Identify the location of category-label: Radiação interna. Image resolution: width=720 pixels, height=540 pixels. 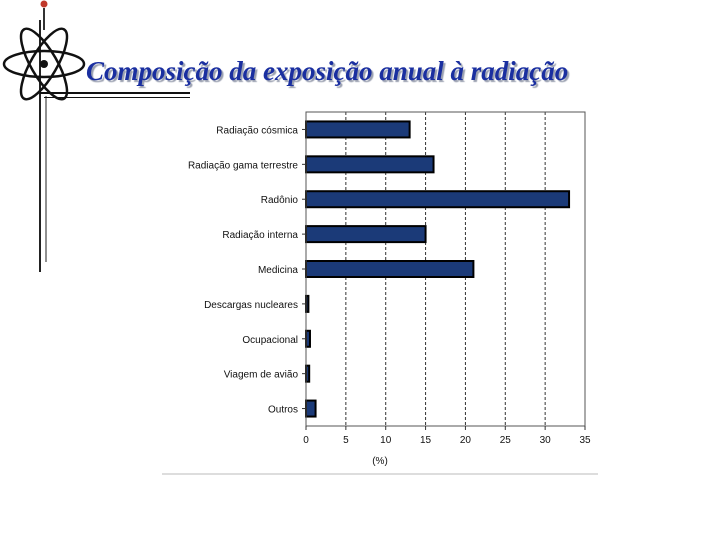
(260, 235).